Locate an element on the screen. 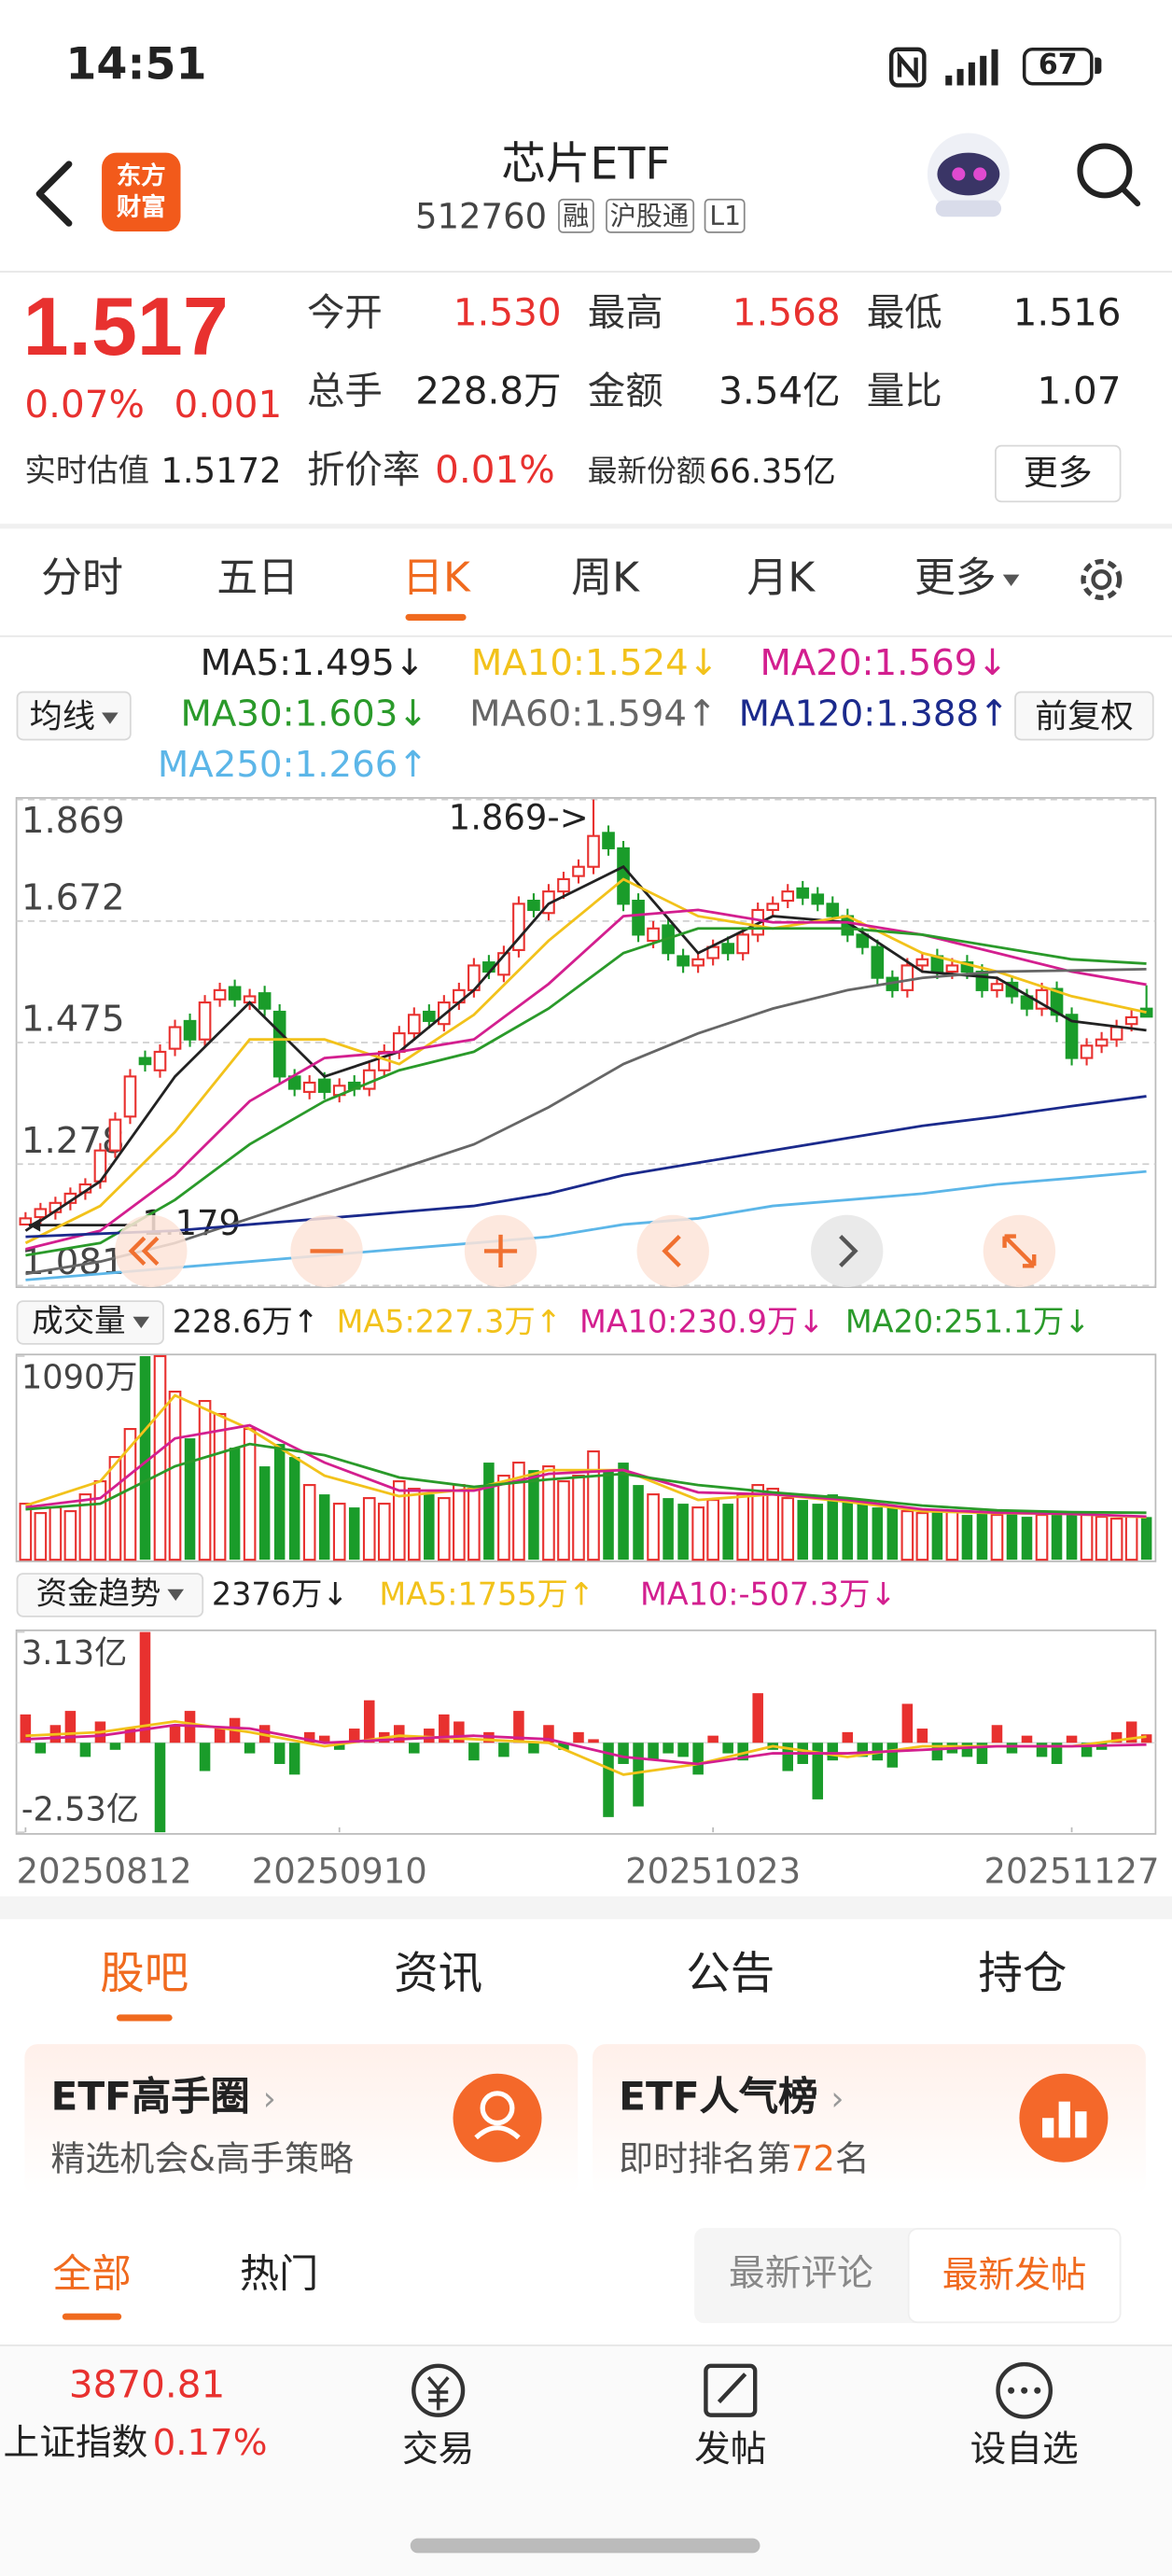  robot-avatar is located at coordinates (968, 175).